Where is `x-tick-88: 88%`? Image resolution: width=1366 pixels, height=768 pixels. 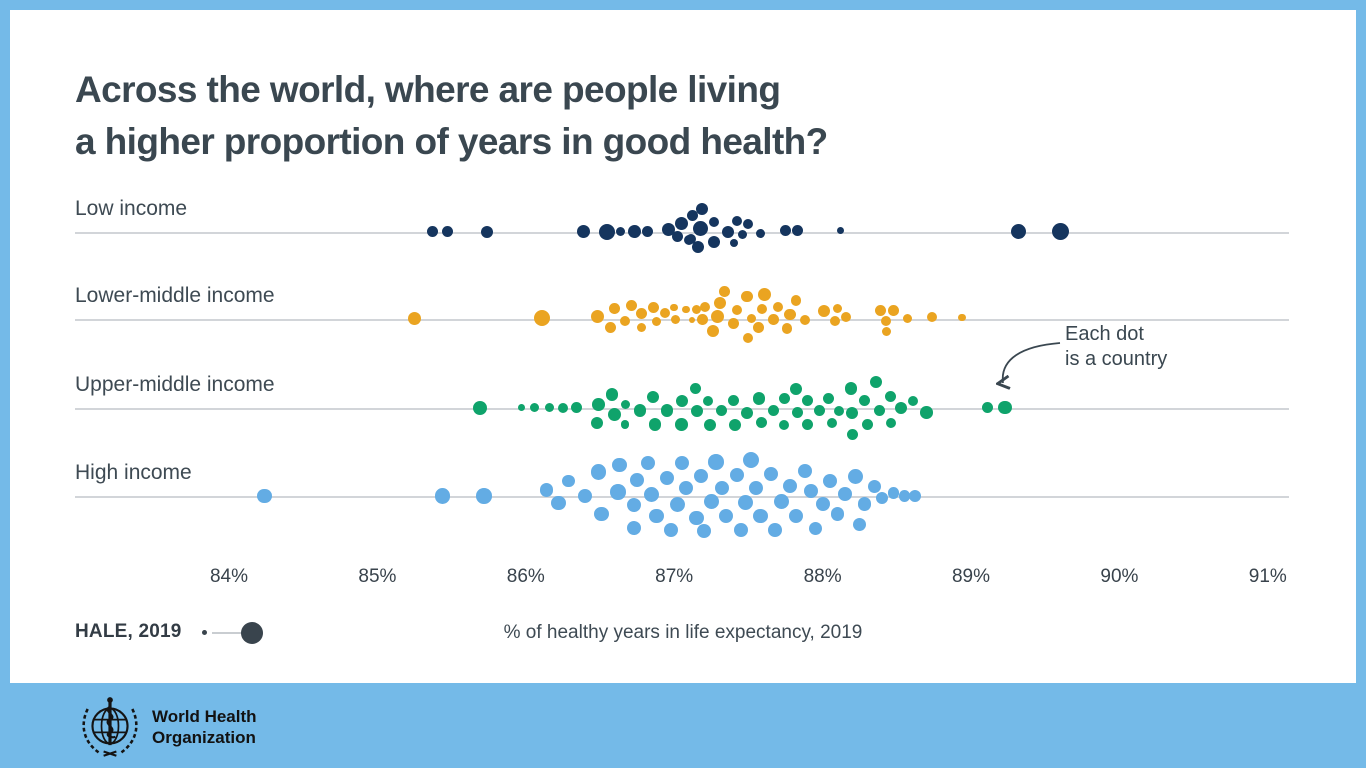
x-tick-88: 88% is located at coordinates (822, 576).